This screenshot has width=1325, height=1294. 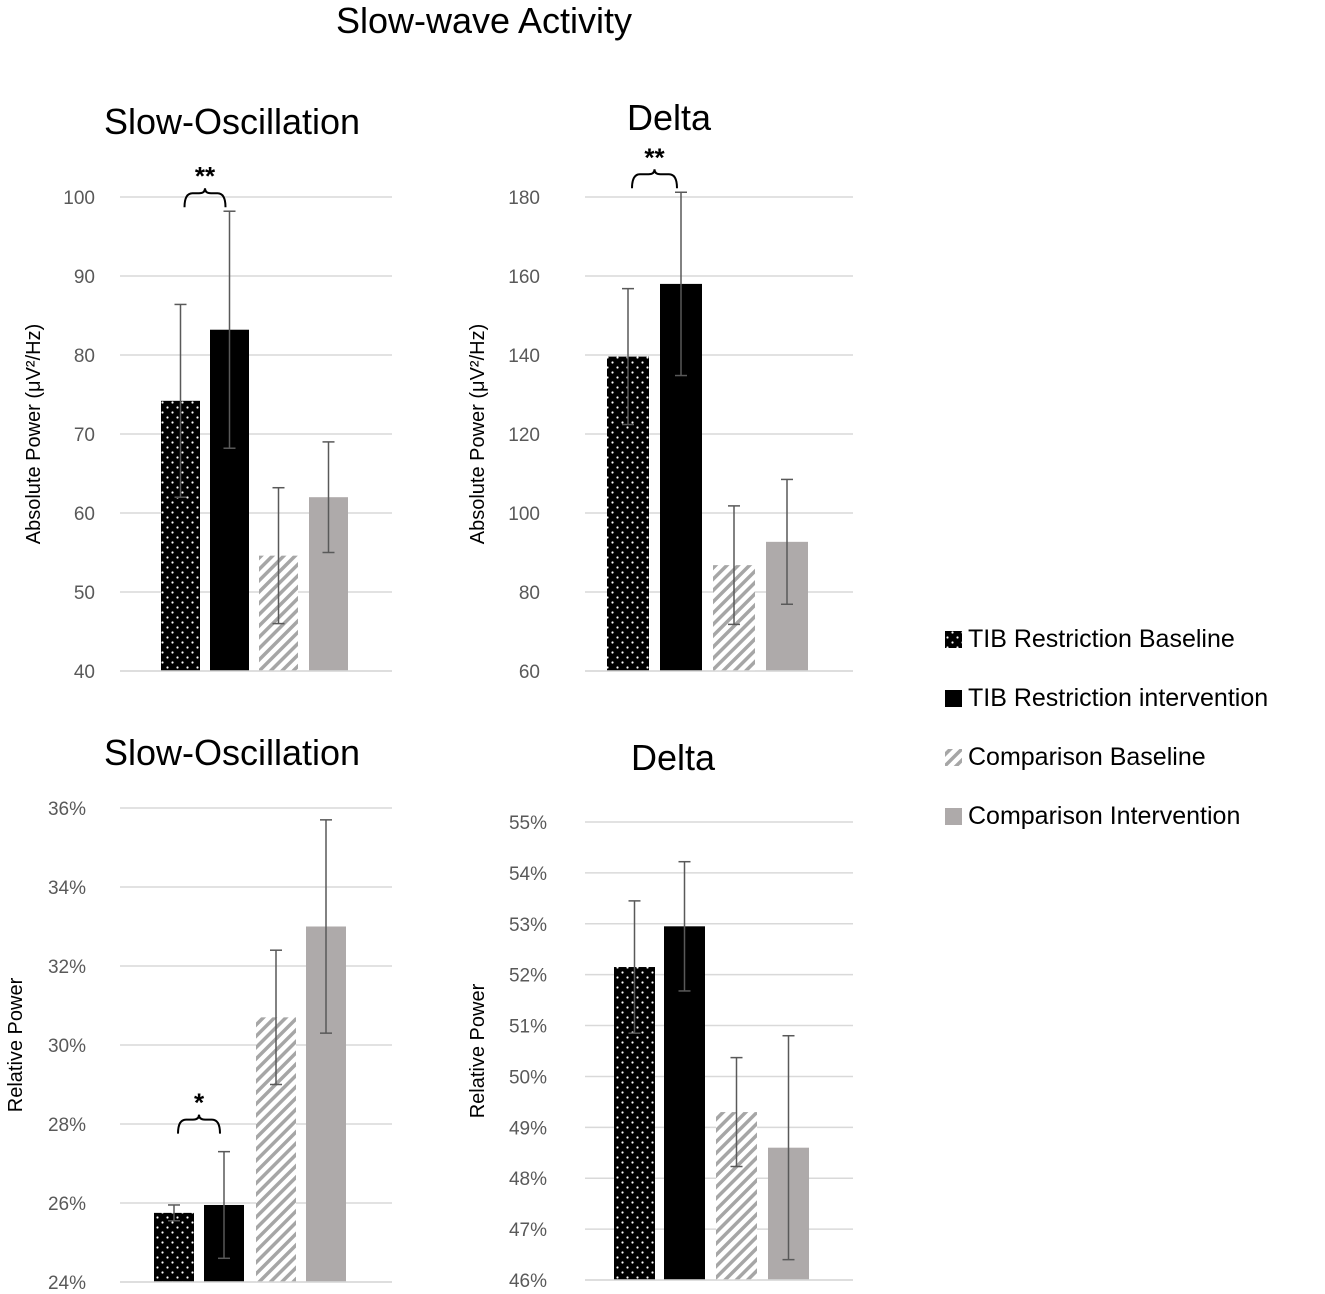 I want to click on y-tick-label: 36%, so click(x=67, y=809).